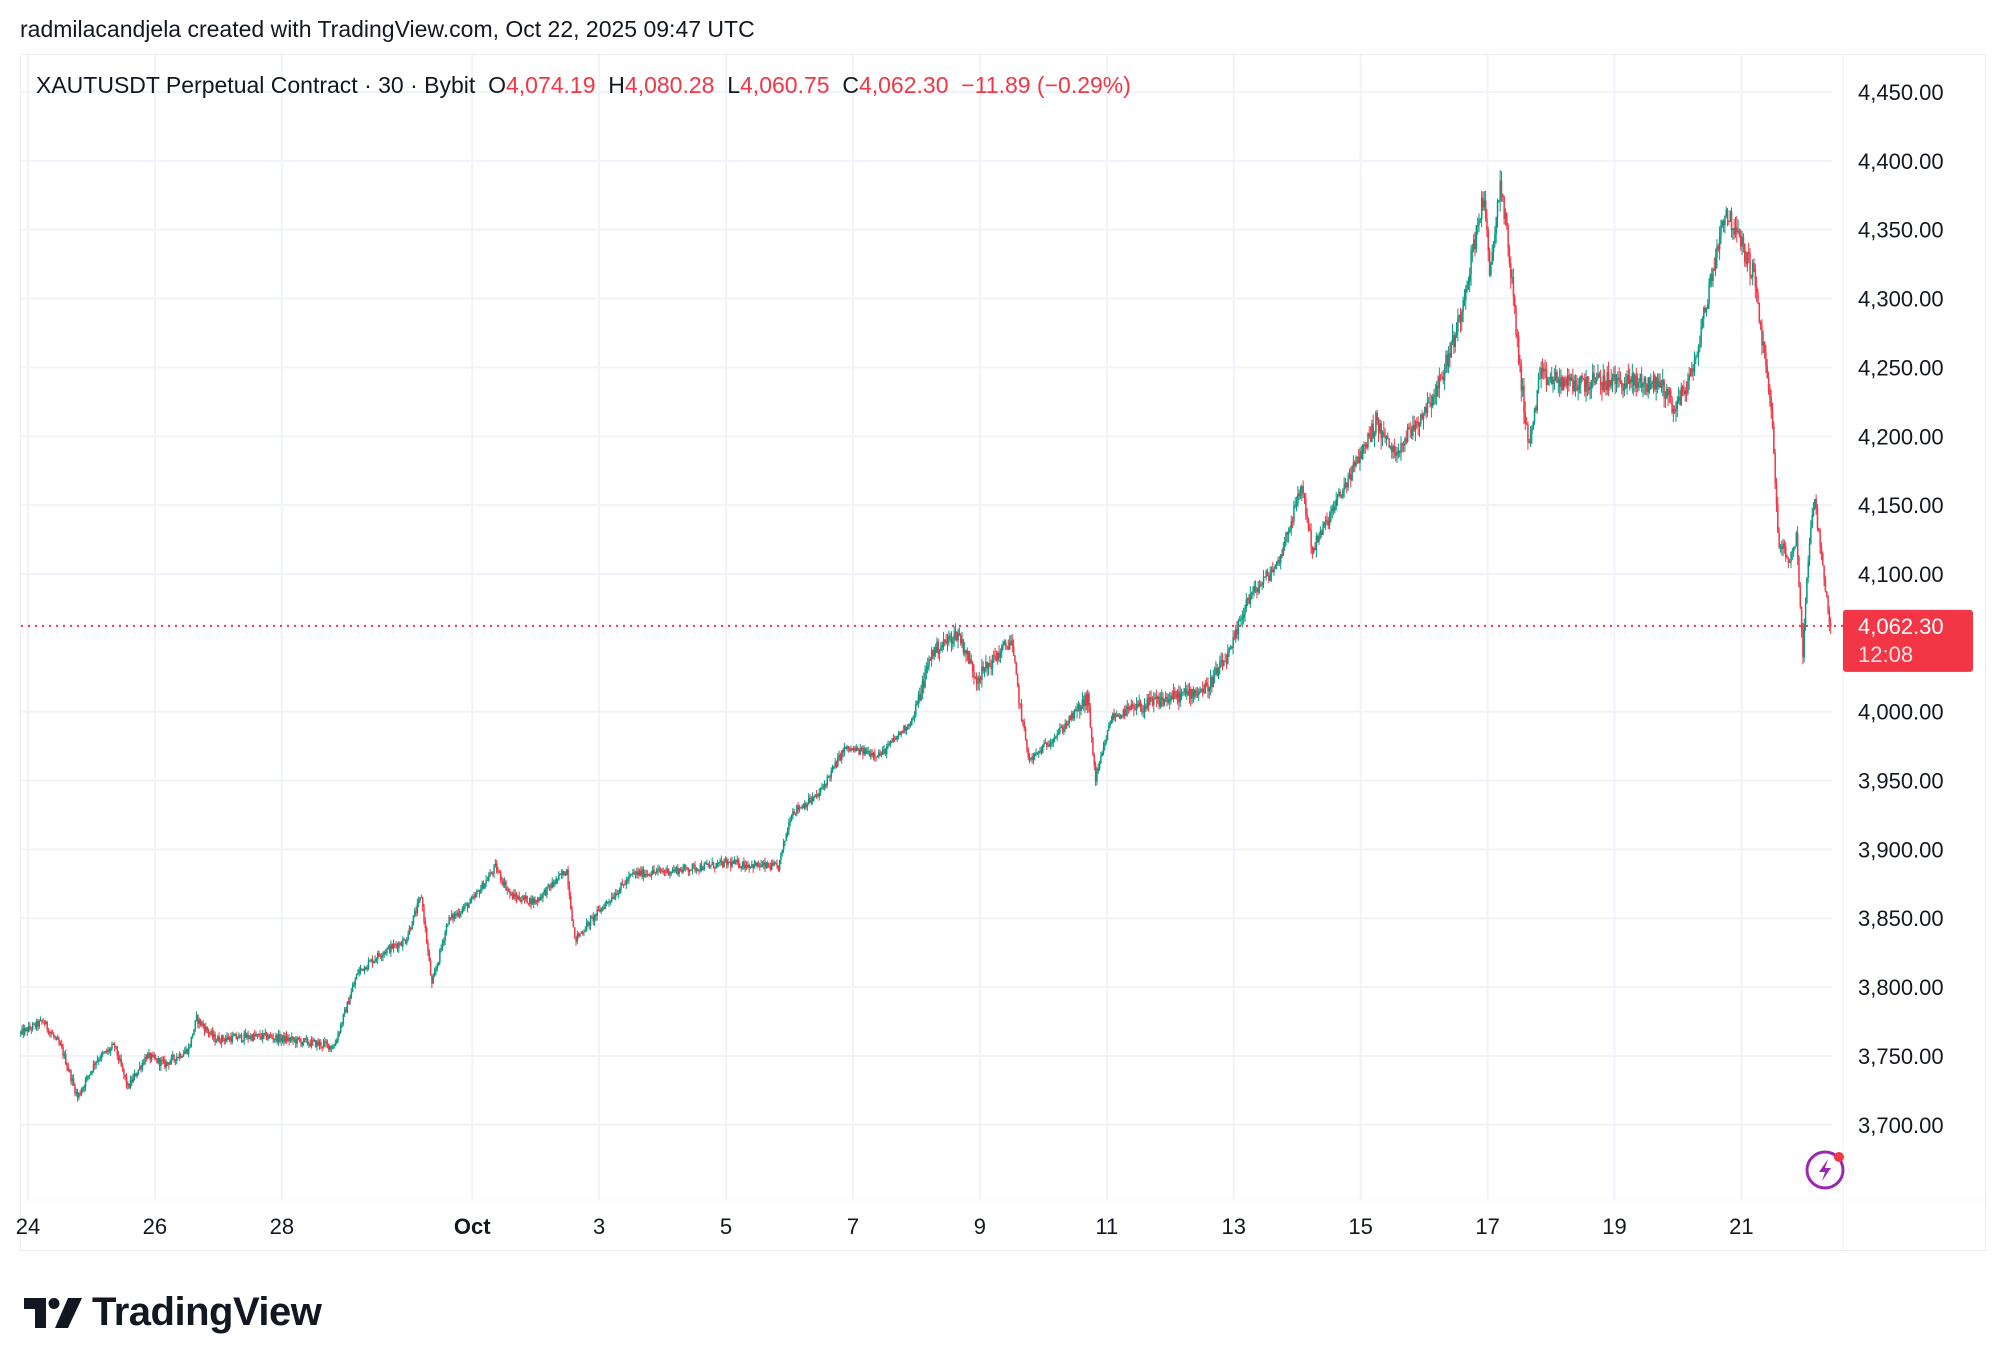  Describe the element at coordinates (1901, 1125) in the screenshot. I see `price-tick-label: 3,700.00` at that location.